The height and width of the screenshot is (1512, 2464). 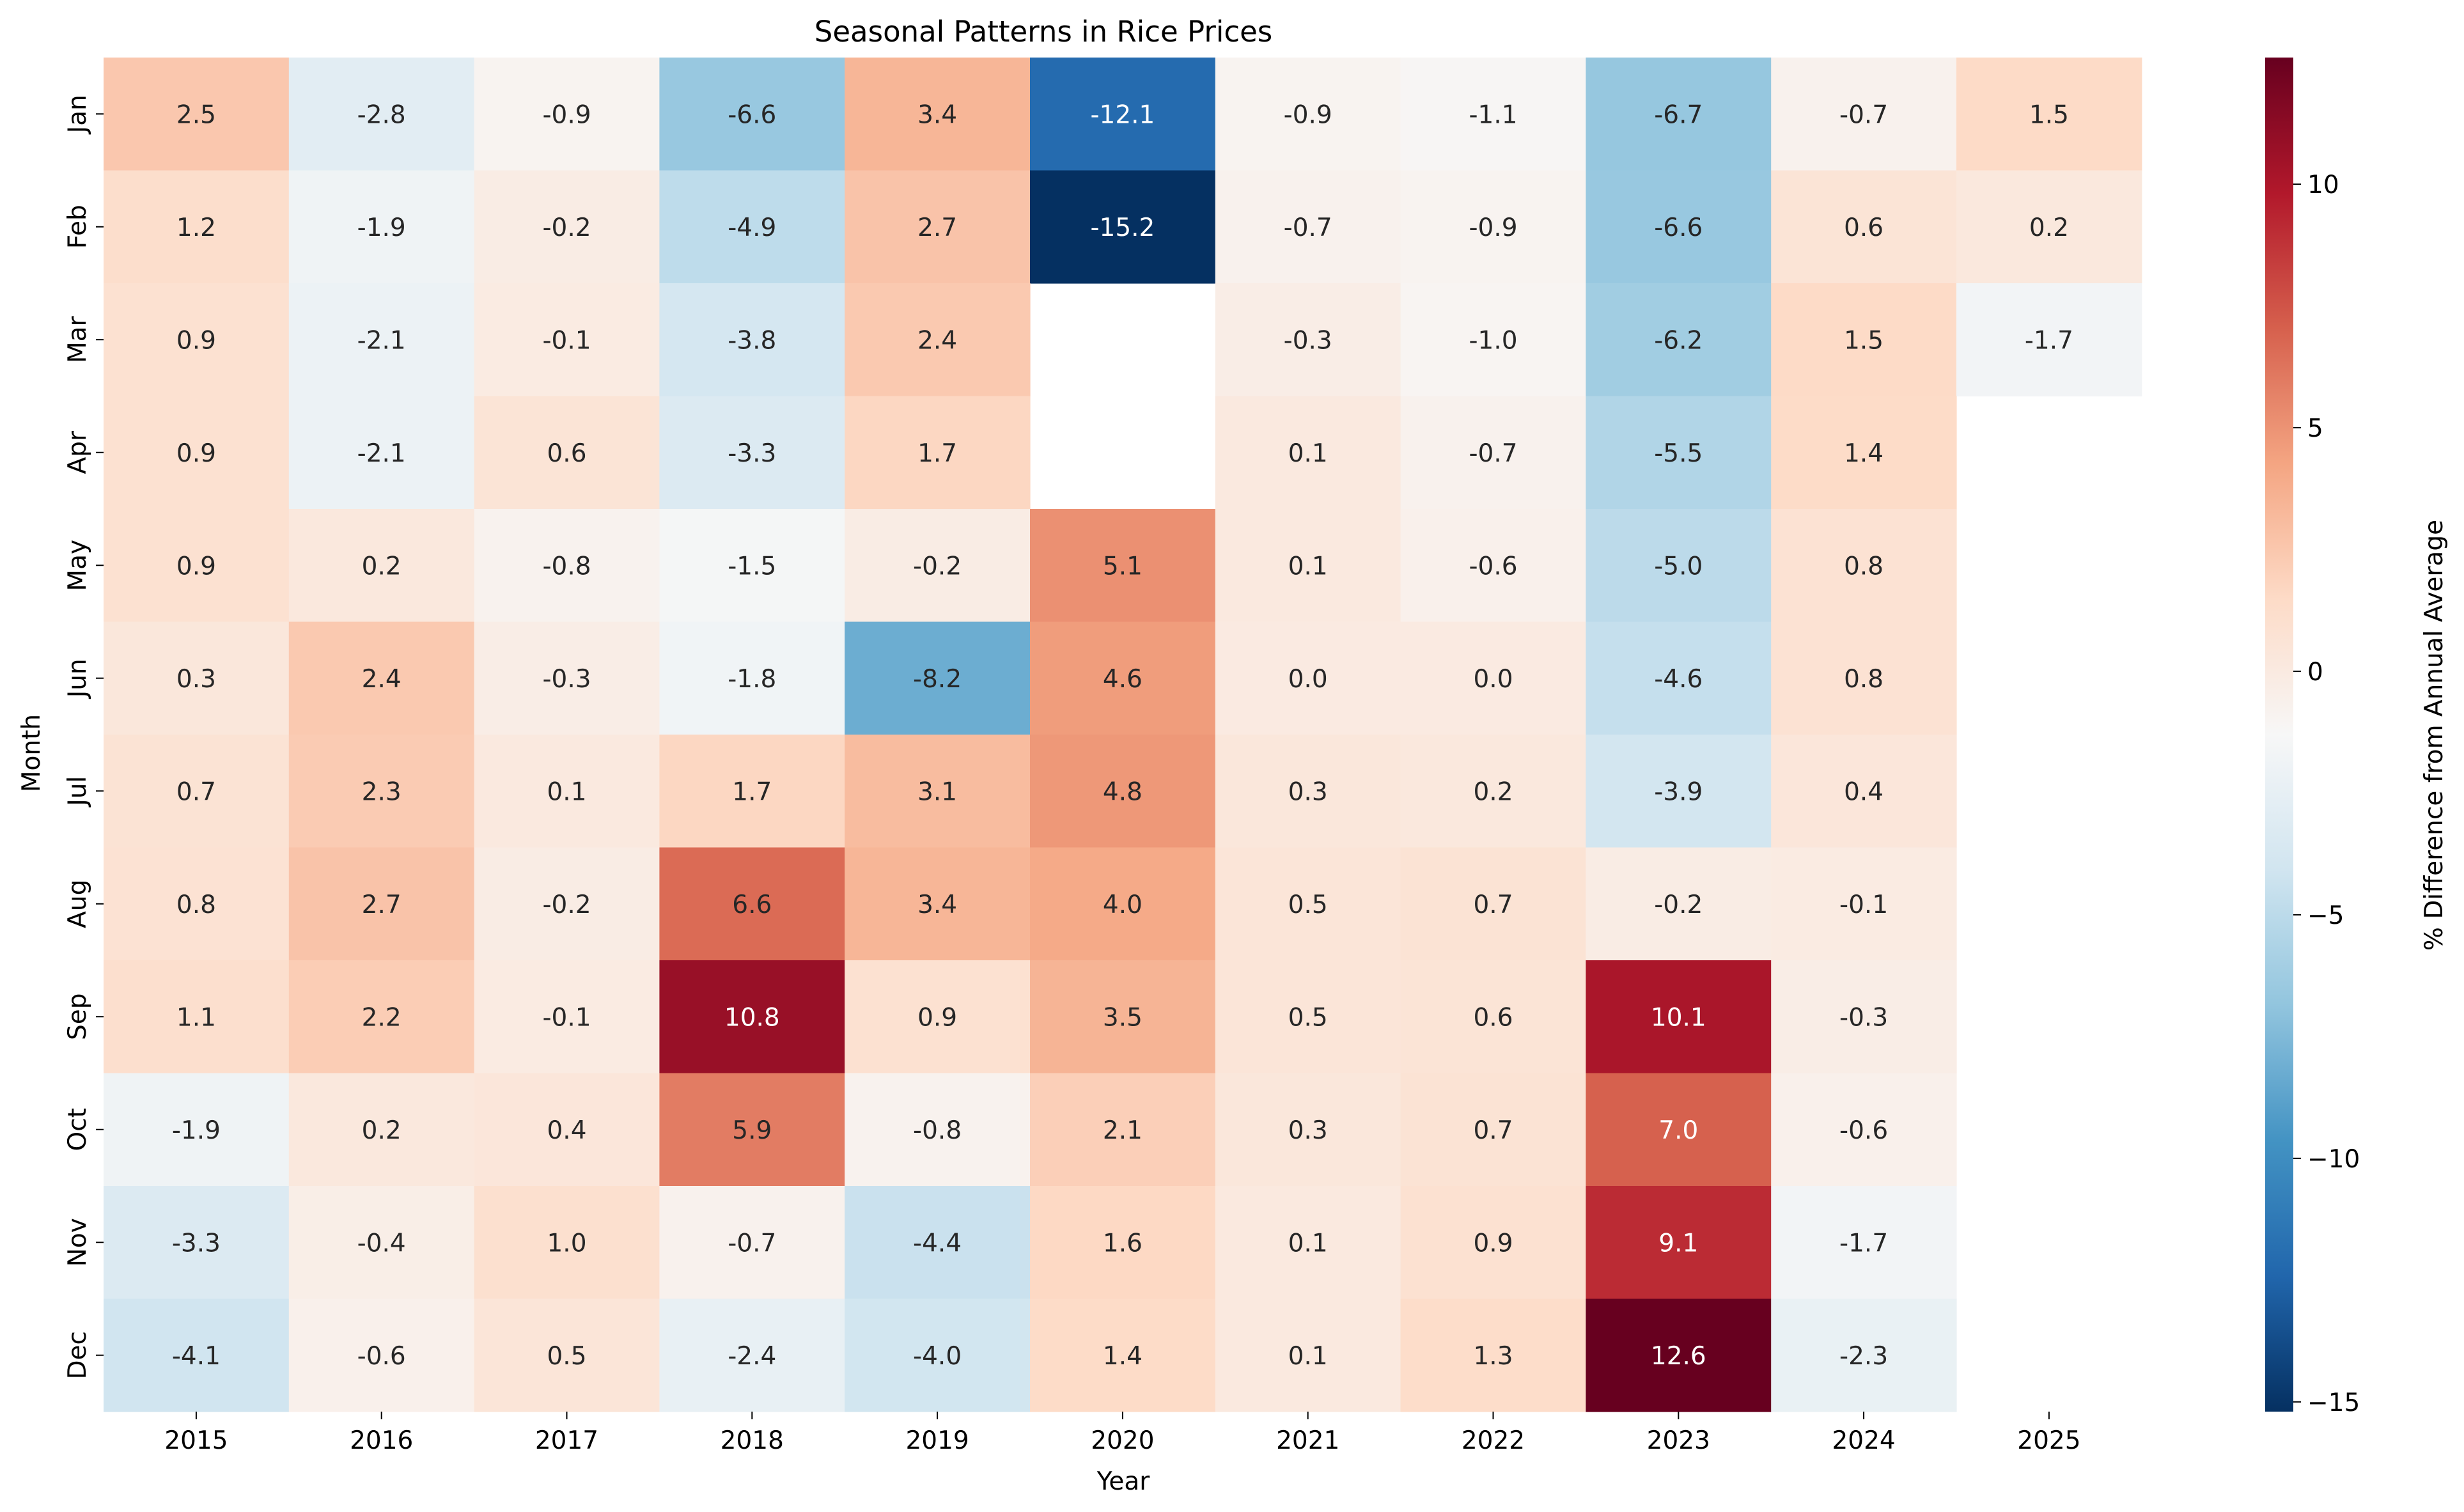 I want to click on cell-value-label: -2.8, so click(x=381, y=114).